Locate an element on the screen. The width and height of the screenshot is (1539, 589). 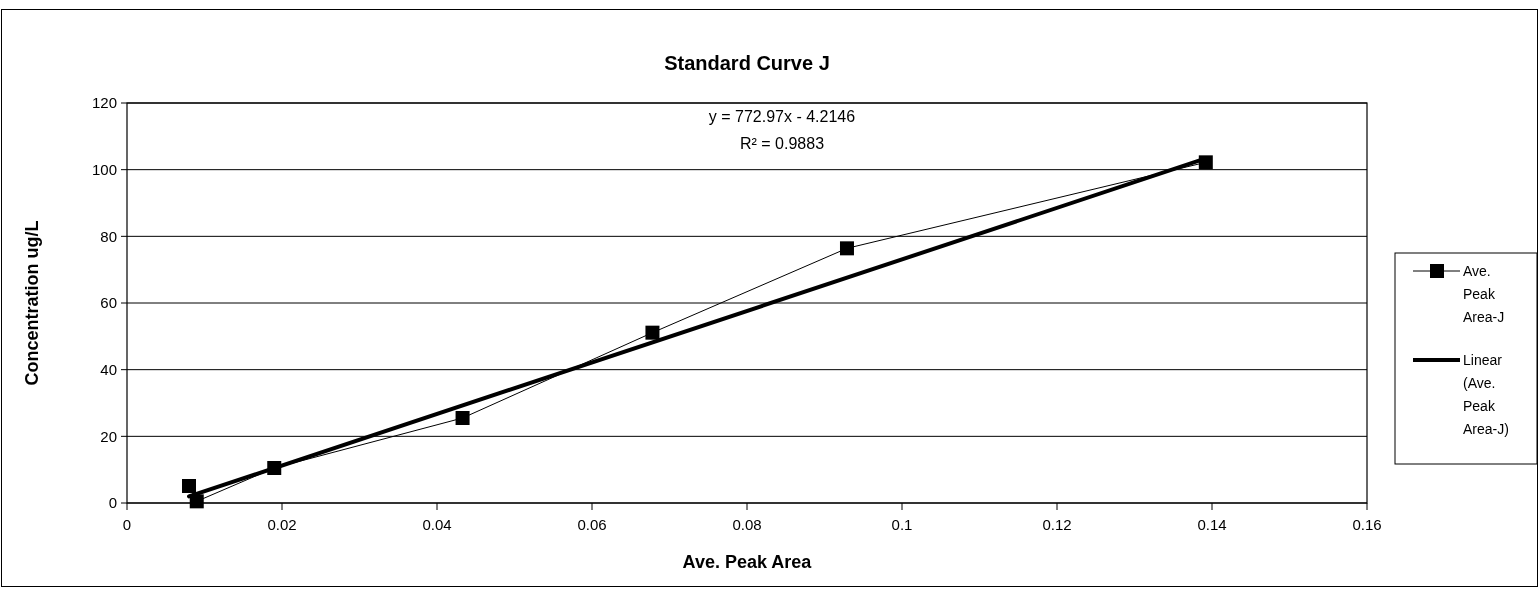
legend-label: Linear (Ave. Peak Area-J) is located at coordinates (1486, 394).